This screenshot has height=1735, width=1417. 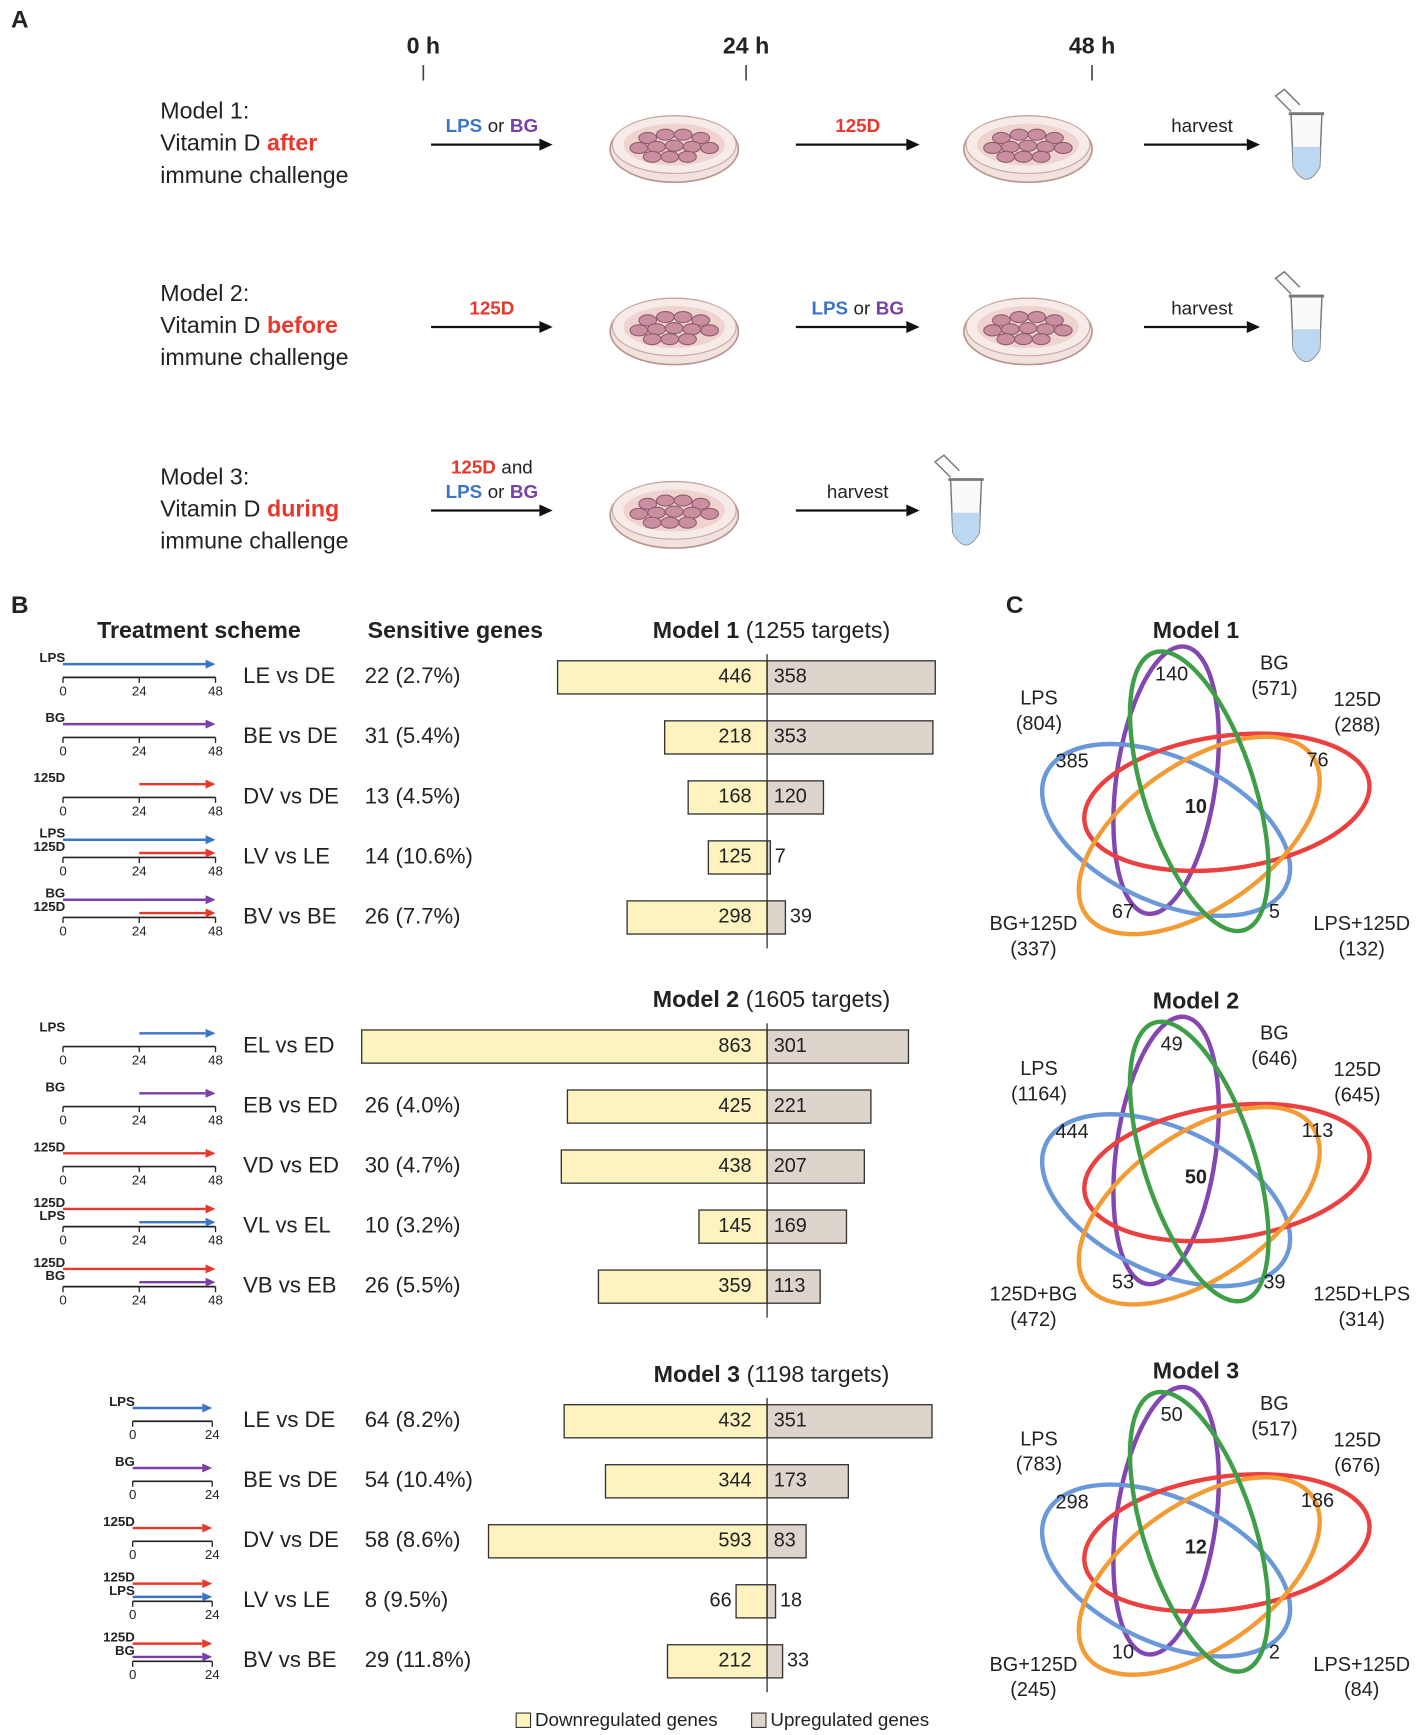 I want to click on step-label-part: LPS, so click(x=829, y=307).